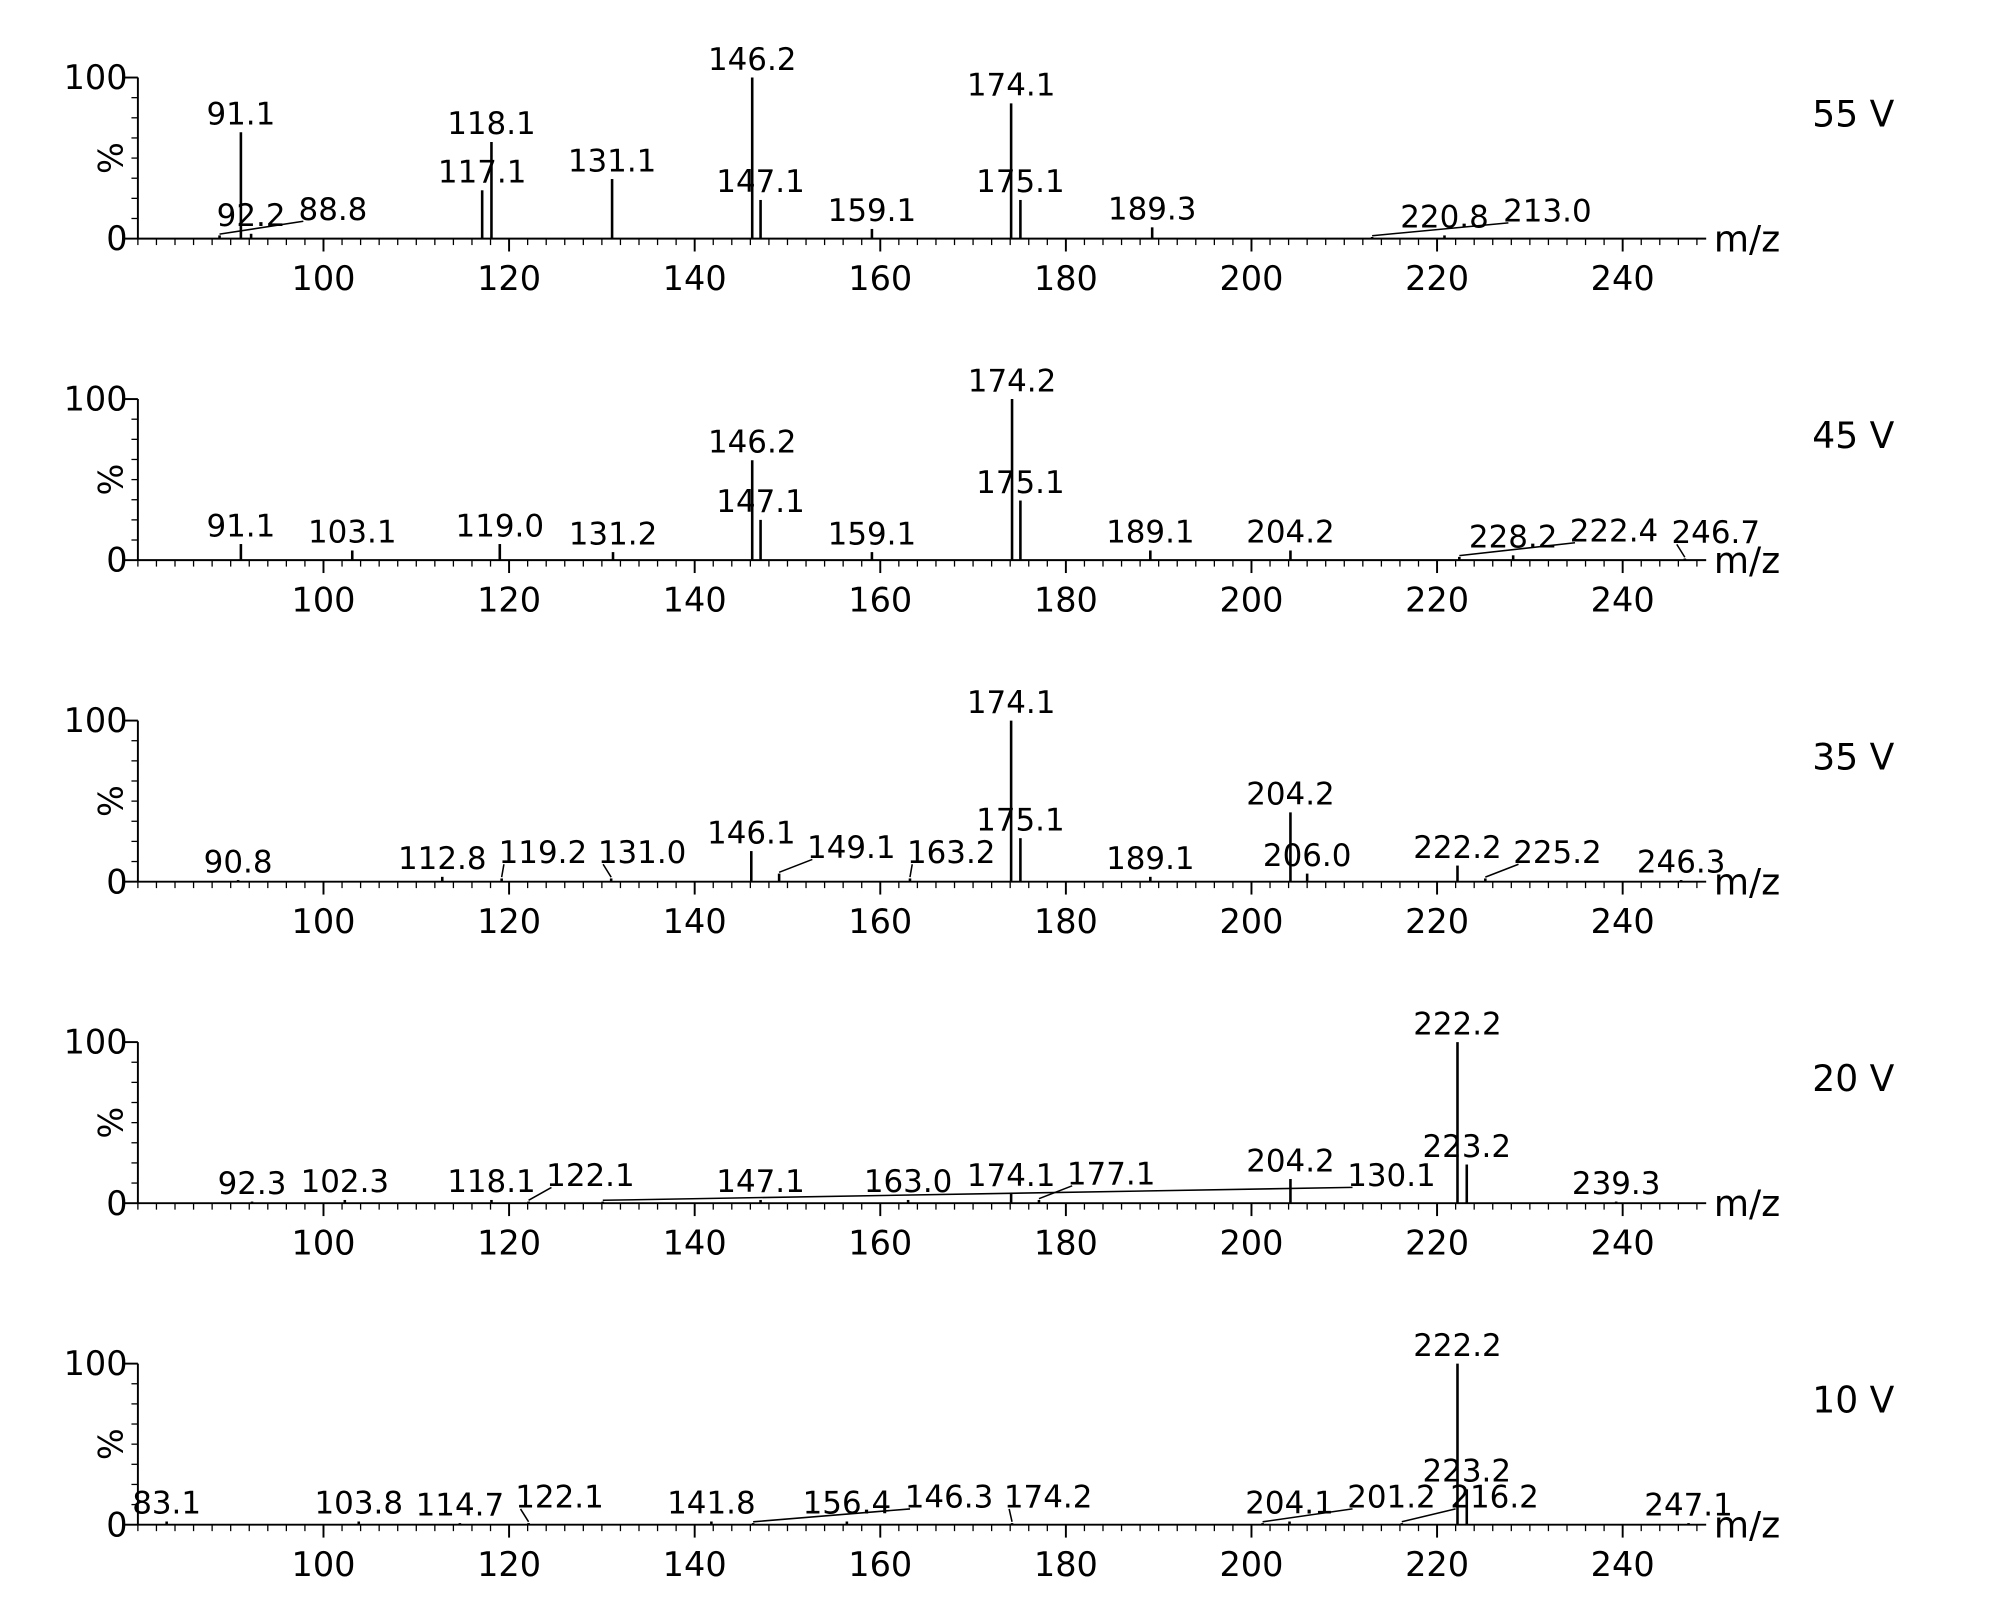 The image size is (2000, 1619). What do you see at coordinates (613, 534) in the screenshot?
I see `peak-label: 131.2` at bounding box center [613, 534].